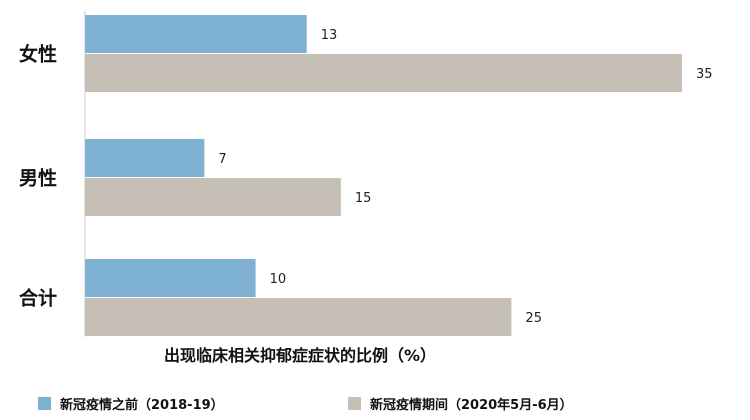 This screenshot has width=750, height=420. What do you see at coordinates (142, 405) in the screenshot?
I see `legend-label-0: 新冠疫情之前（2018-19）` at bounding box center [142, 405].